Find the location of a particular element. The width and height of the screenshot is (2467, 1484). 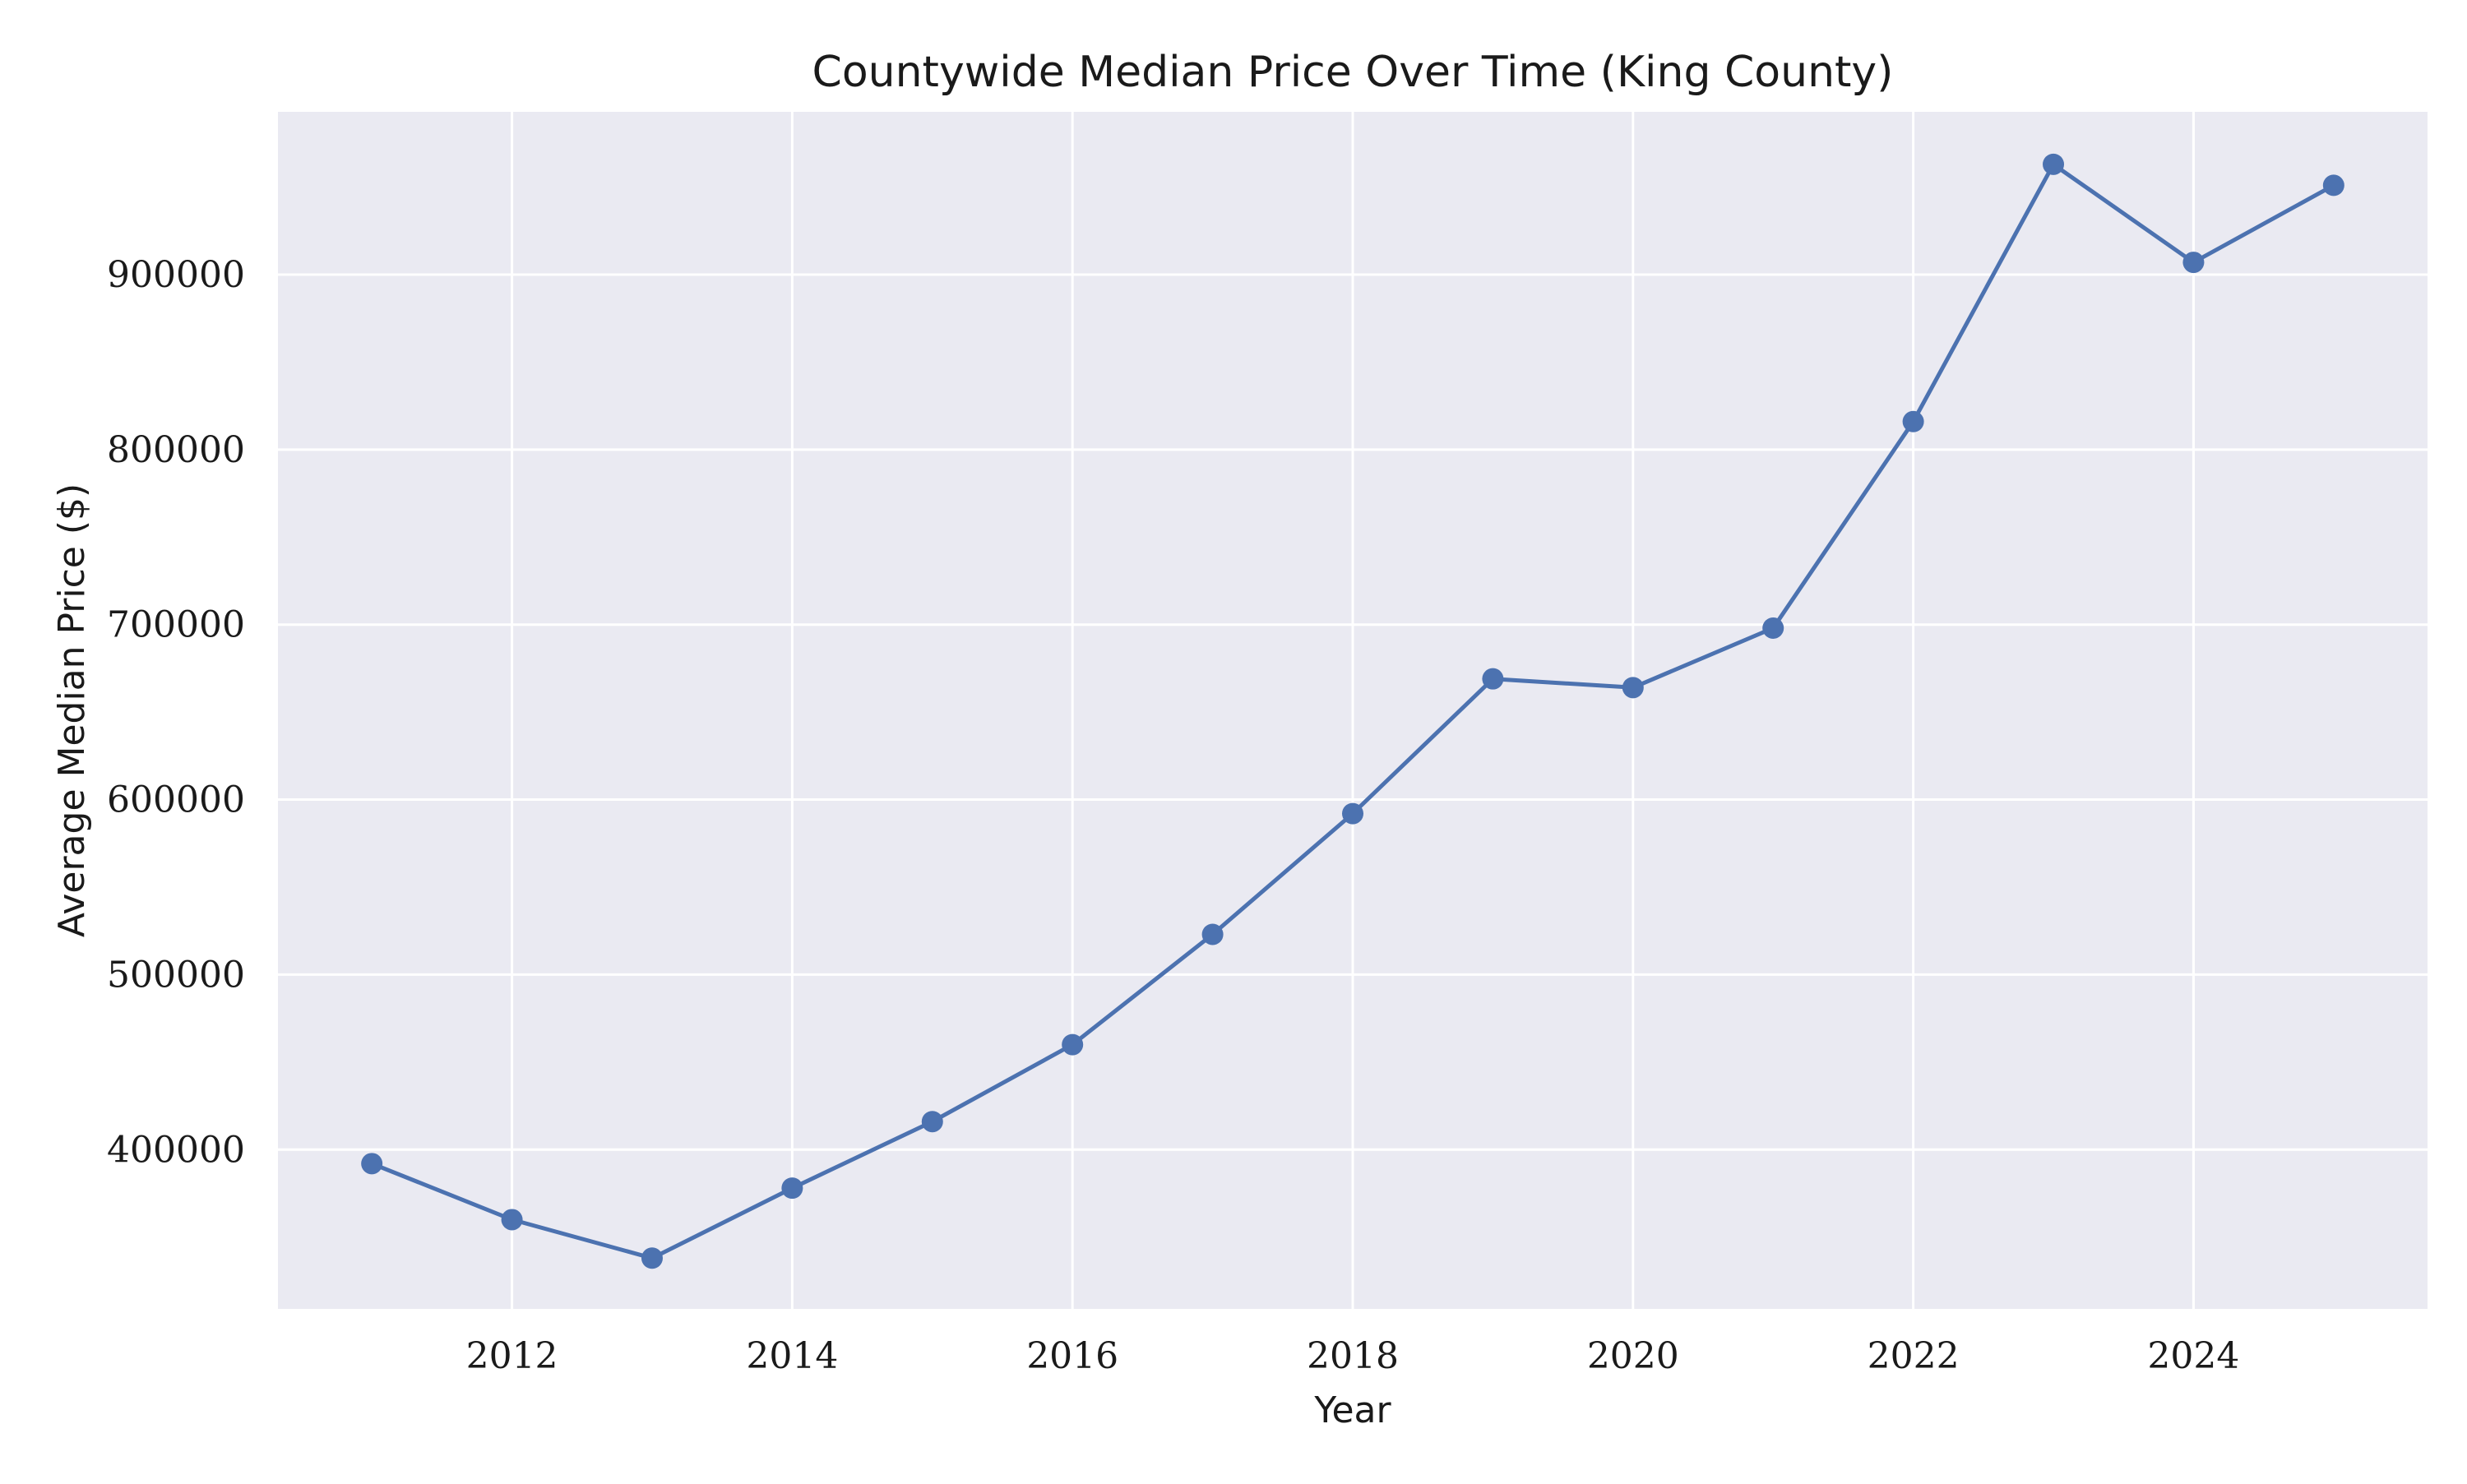

y-tick-label: 600000 is located at coordinates (176, 800).